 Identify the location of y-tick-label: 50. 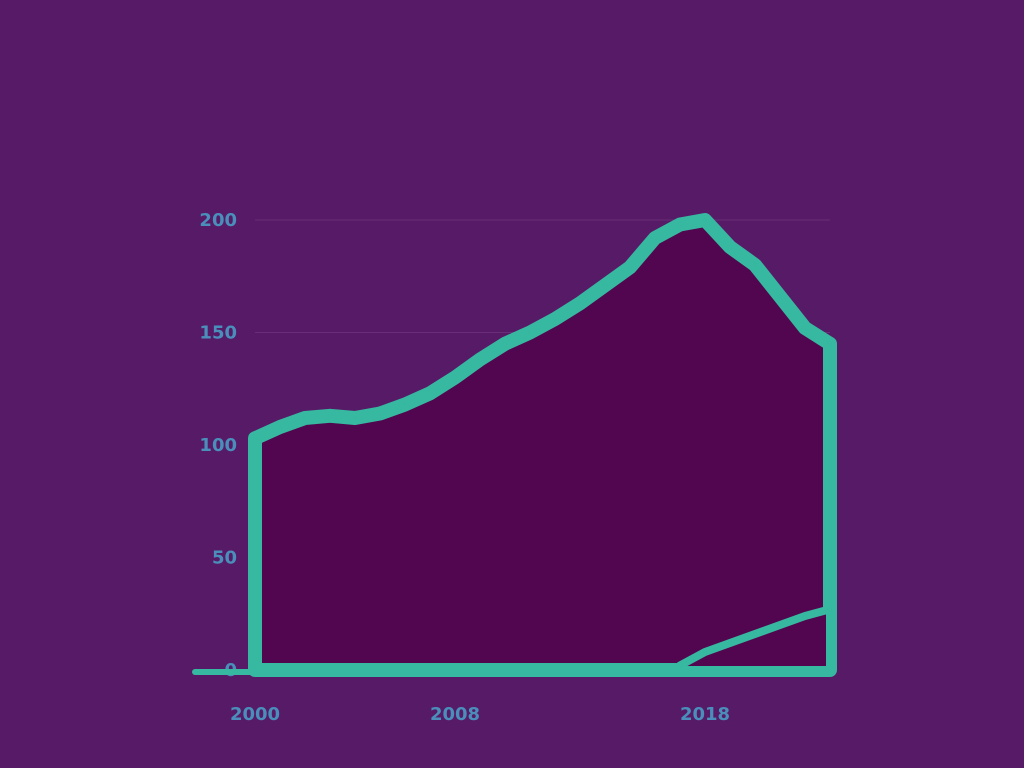
(224, 558).